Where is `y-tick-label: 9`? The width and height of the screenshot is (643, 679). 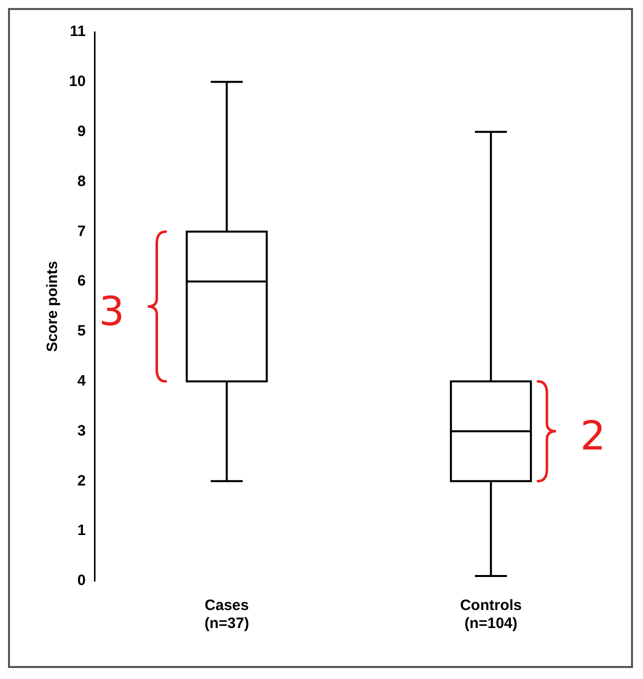 y-tick-label: 9 is located at coordinates (81, 131).